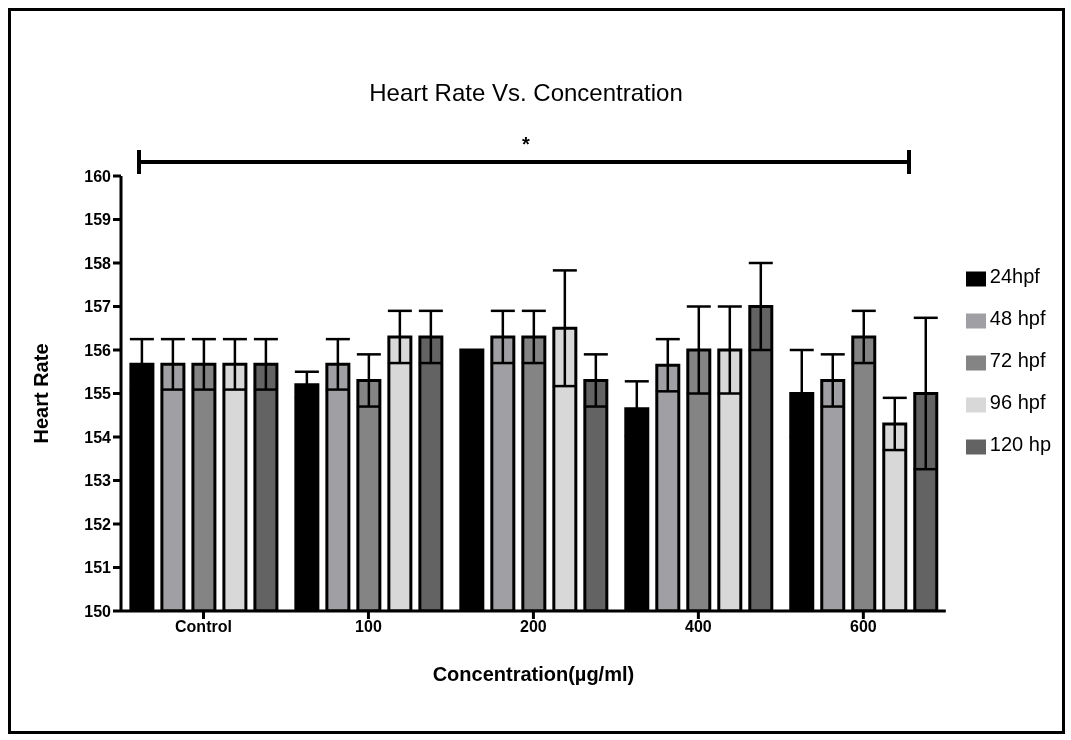 This screenshot has width=1071, height=740. I want to click on legend-label: 96 hpf, so click(1017, 402).